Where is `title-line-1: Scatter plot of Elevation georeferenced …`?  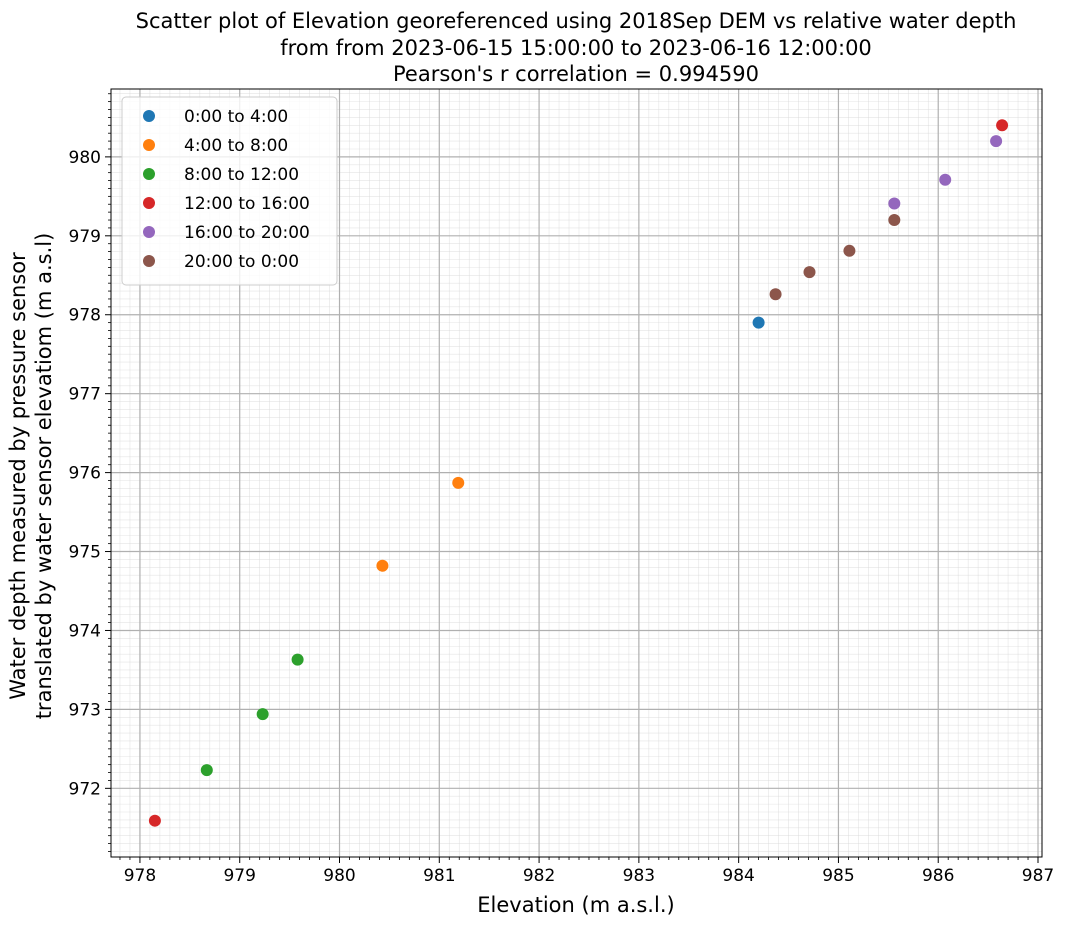 title-line-1: Scatter plot of Elevation georeferenced … is located at coordinates (576, 21).